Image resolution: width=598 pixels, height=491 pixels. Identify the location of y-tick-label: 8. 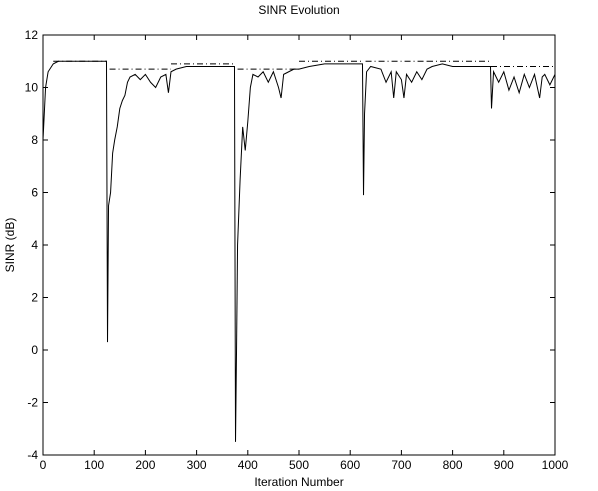
(34, 140).